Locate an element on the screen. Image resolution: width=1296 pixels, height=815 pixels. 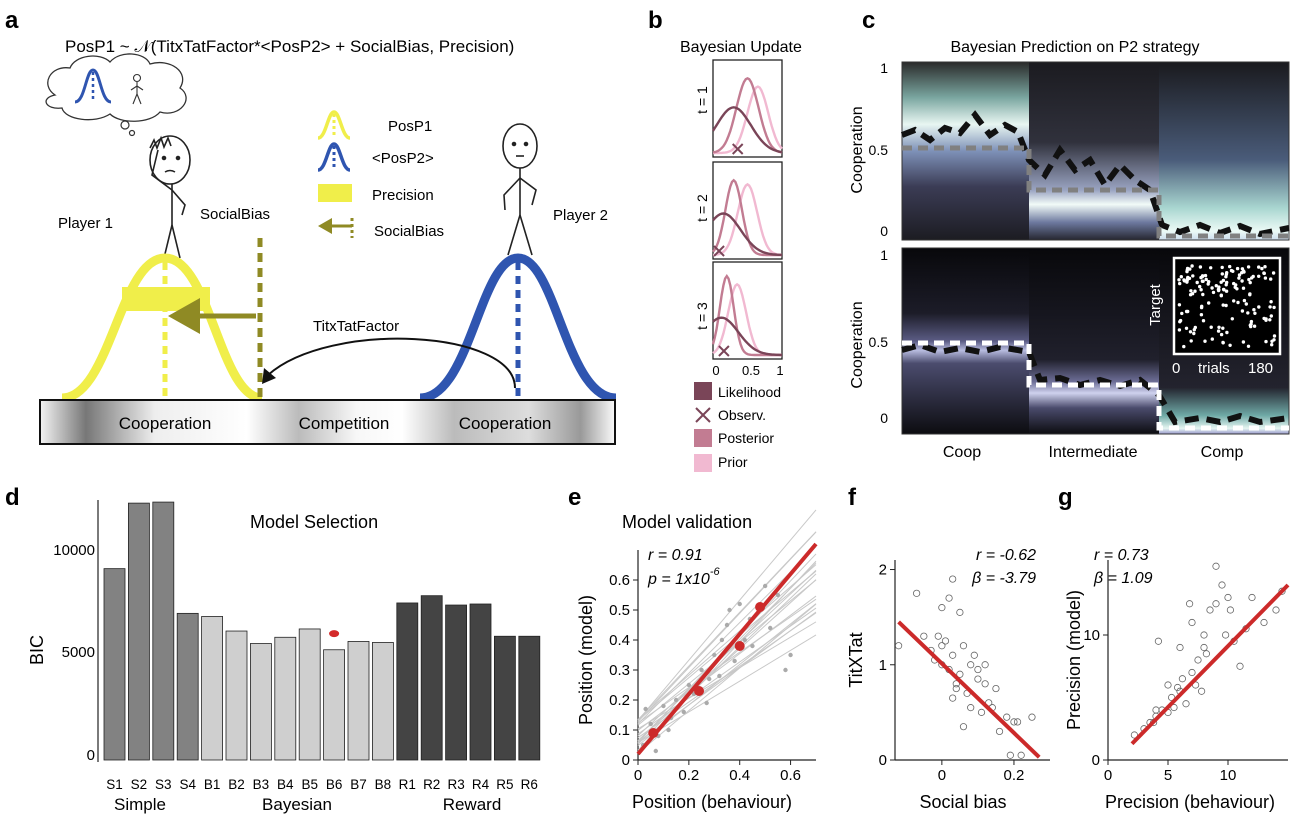
c-top-ylabel: Cooperation is located at coordinates (857, 149).